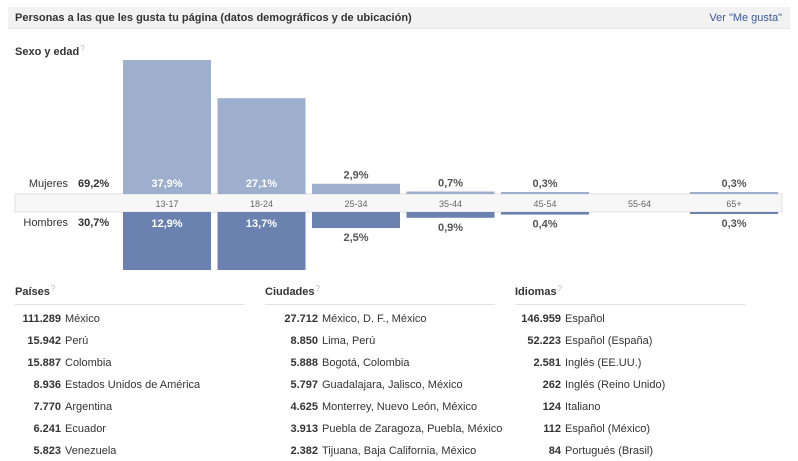 The height and width of the screenshot is (461, 798). Describe the element at coordinates (304, 341) in the screenshot. I see `item-count: 8.850` at that location.